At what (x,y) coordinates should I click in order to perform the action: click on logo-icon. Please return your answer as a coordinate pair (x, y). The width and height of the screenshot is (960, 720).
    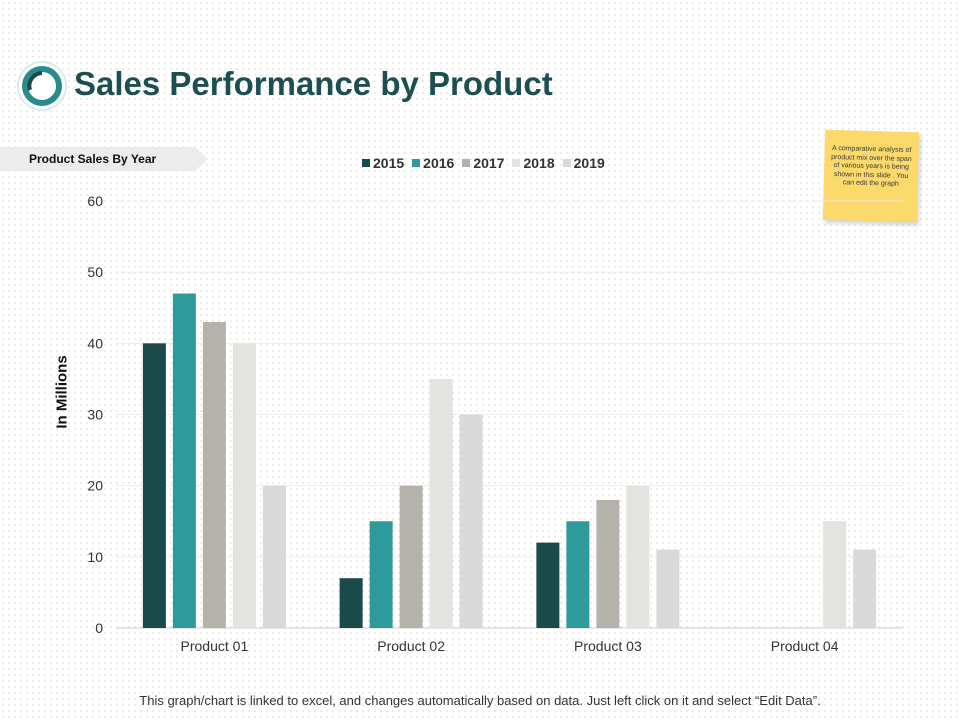
    Looking at the image, I should click on (42, 86).